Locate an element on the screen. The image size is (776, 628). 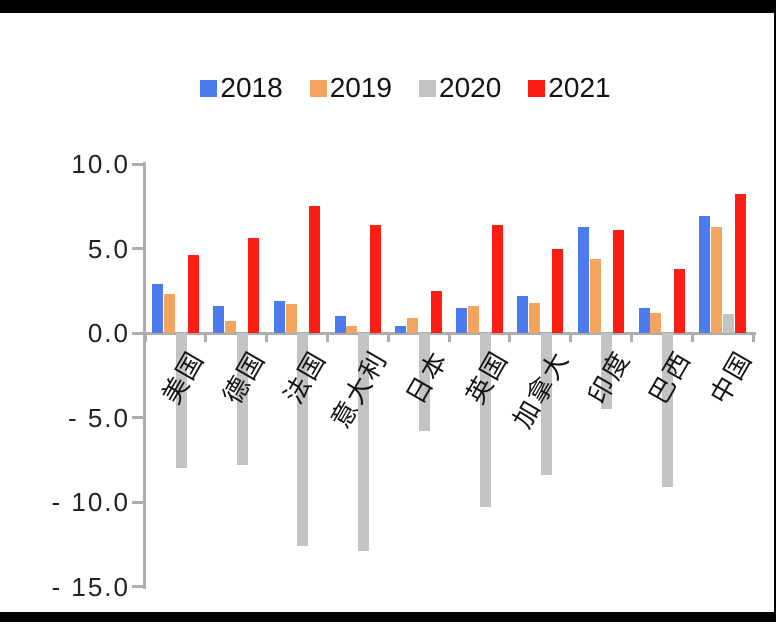
legend-swatch-2021 is located at coordinates (537, 88).